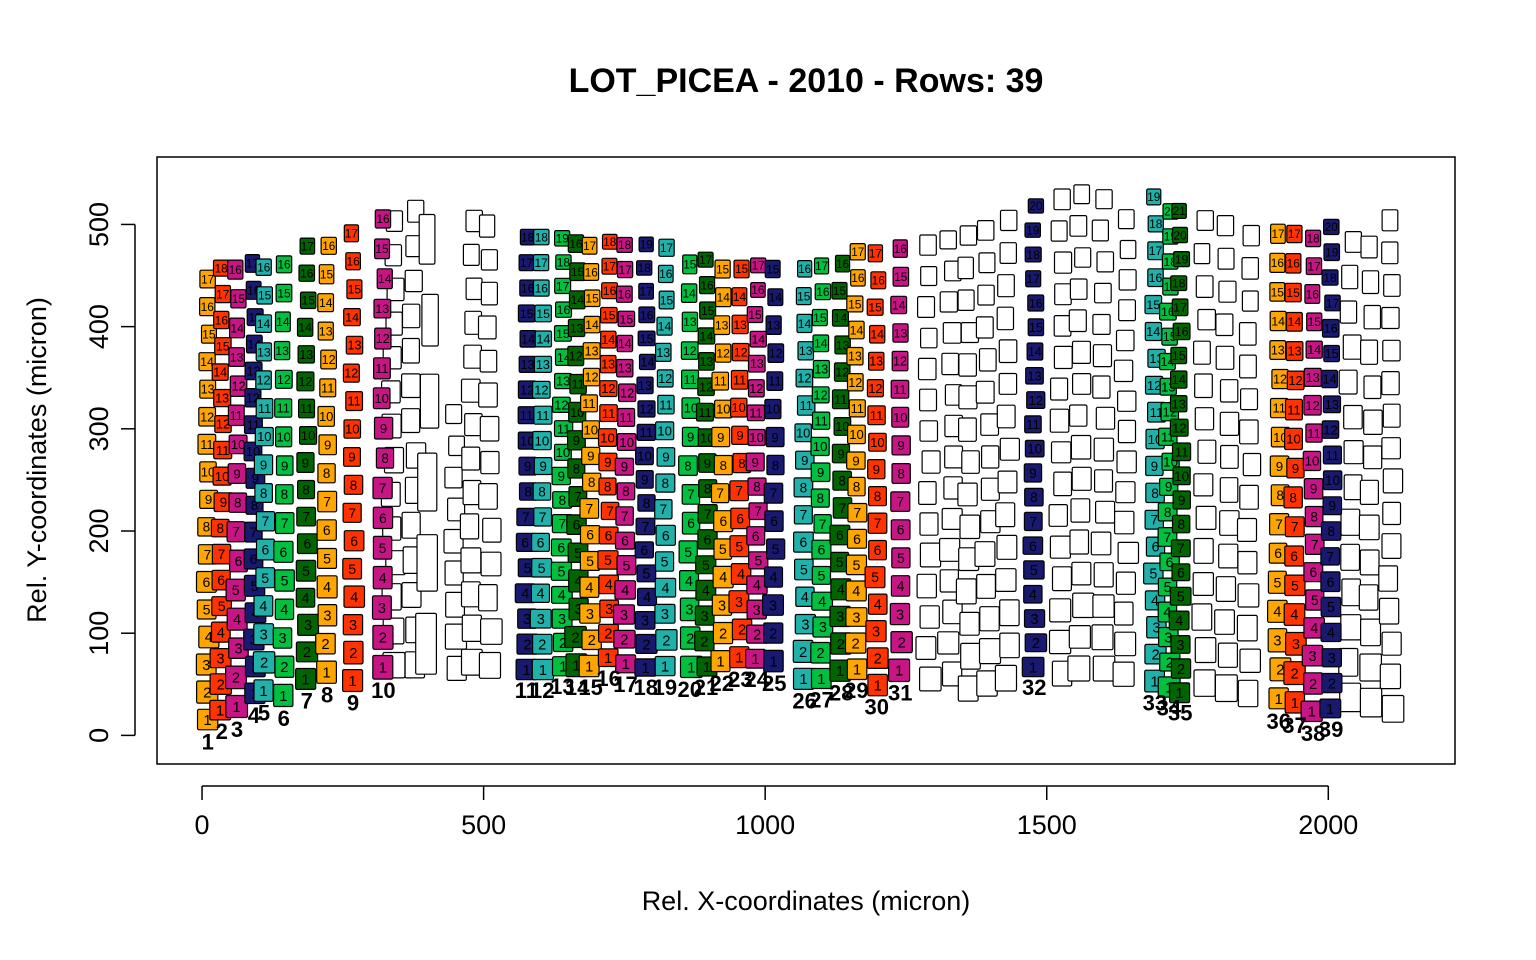 Image resolution: width=1536 pixels, height=960 pixels. Describe the element at coordinates (222, 731) in the screenshot. I see `row-number-label: 2` at that location.